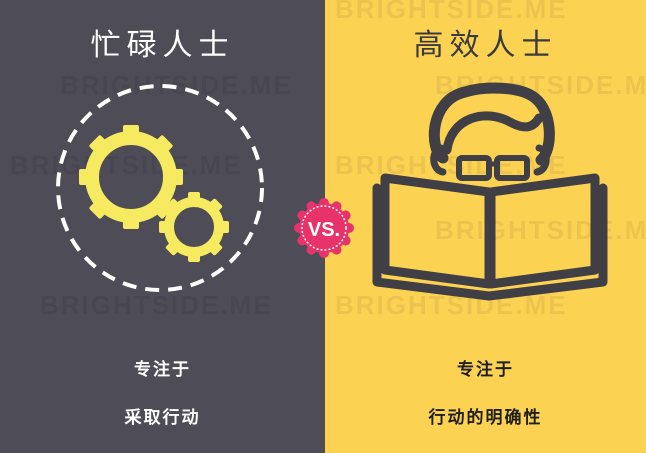 The image size is (646, 453). I want to click on glasses-icon, so click(474, 168).